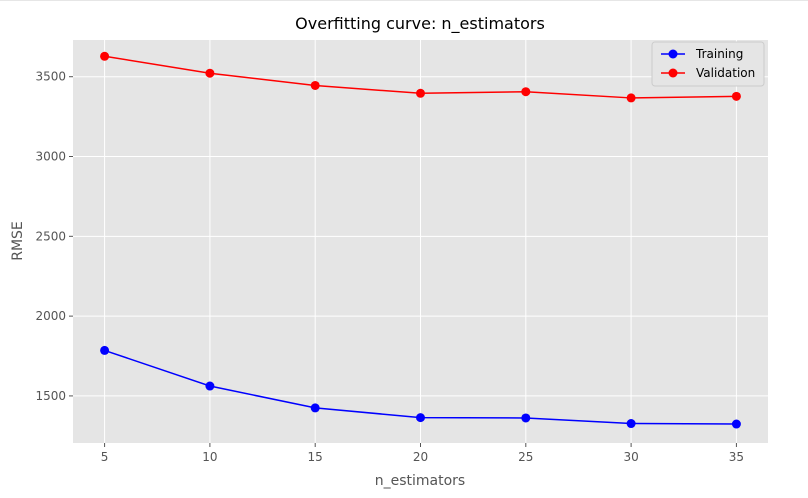 Image resolution: width=808 pixels, height=498 pixels. What do you see at coordinates (525, 457) in the screenshot?
I see `x-tick-label: 25` at bounding box center [525, 457].